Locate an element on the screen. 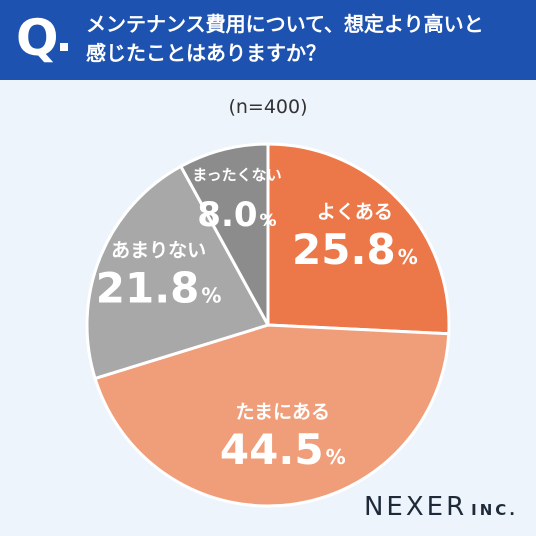  question-header: Q メンテナンス費用について、想定より高いと 感じたことはありますか？ is located at coordinates (268, 40).